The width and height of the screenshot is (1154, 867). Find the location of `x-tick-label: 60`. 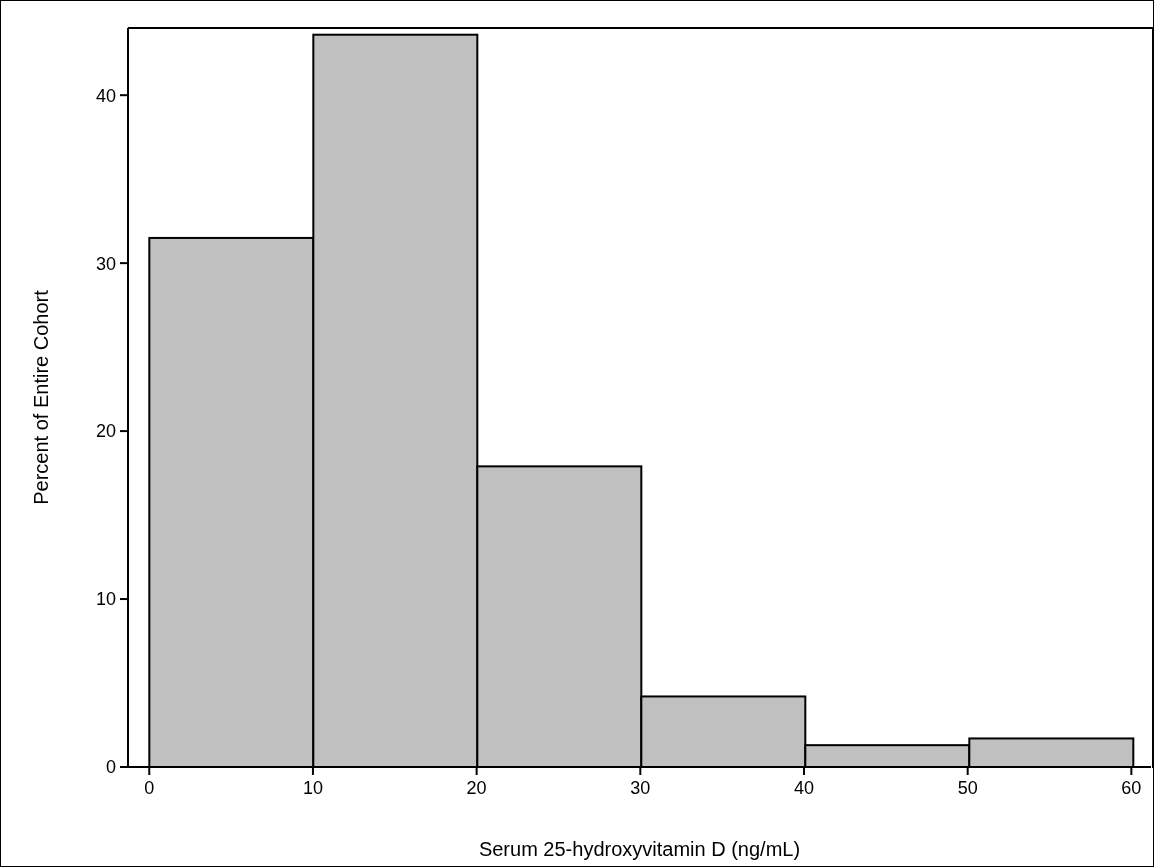

x-tick-label: 60 is located at coordinates (1131, 787).